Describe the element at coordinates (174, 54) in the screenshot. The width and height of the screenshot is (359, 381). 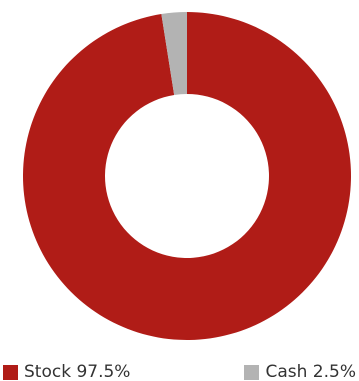
I see `slice-cash` at that location.